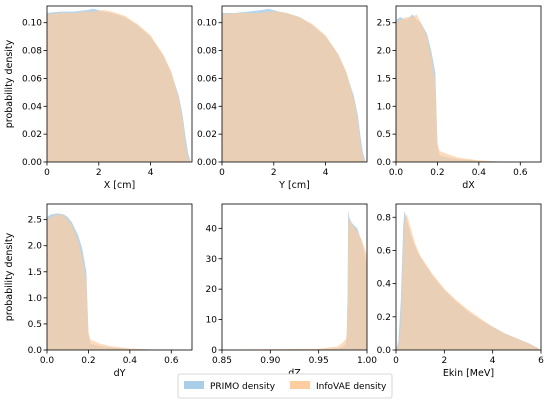 The width and height of the screenshot is (550, 404). I want to click on y-tick-label: 20, so click(212, 290).